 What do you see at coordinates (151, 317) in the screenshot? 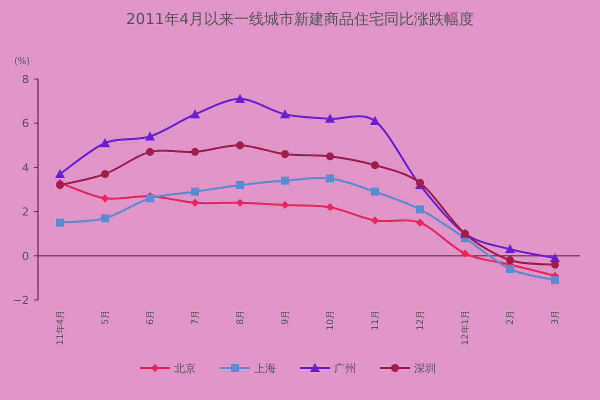
I see `x-tick-label: 6月` at bounding box center [151, 317].